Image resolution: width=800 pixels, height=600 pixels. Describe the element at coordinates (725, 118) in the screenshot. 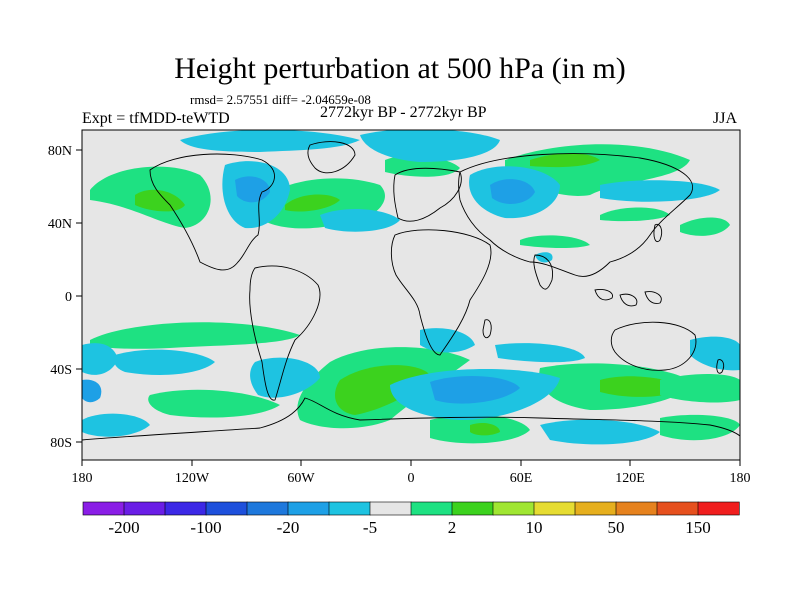

I see `season-label: JJA` at that location.